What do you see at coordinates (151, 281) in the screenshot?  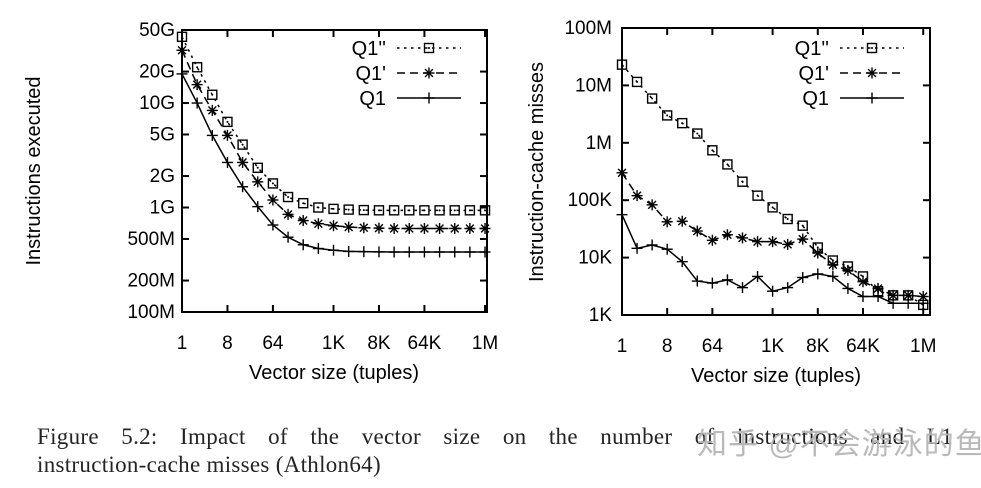 I see `svg-text: 200M` at bounding box center [151, 281].